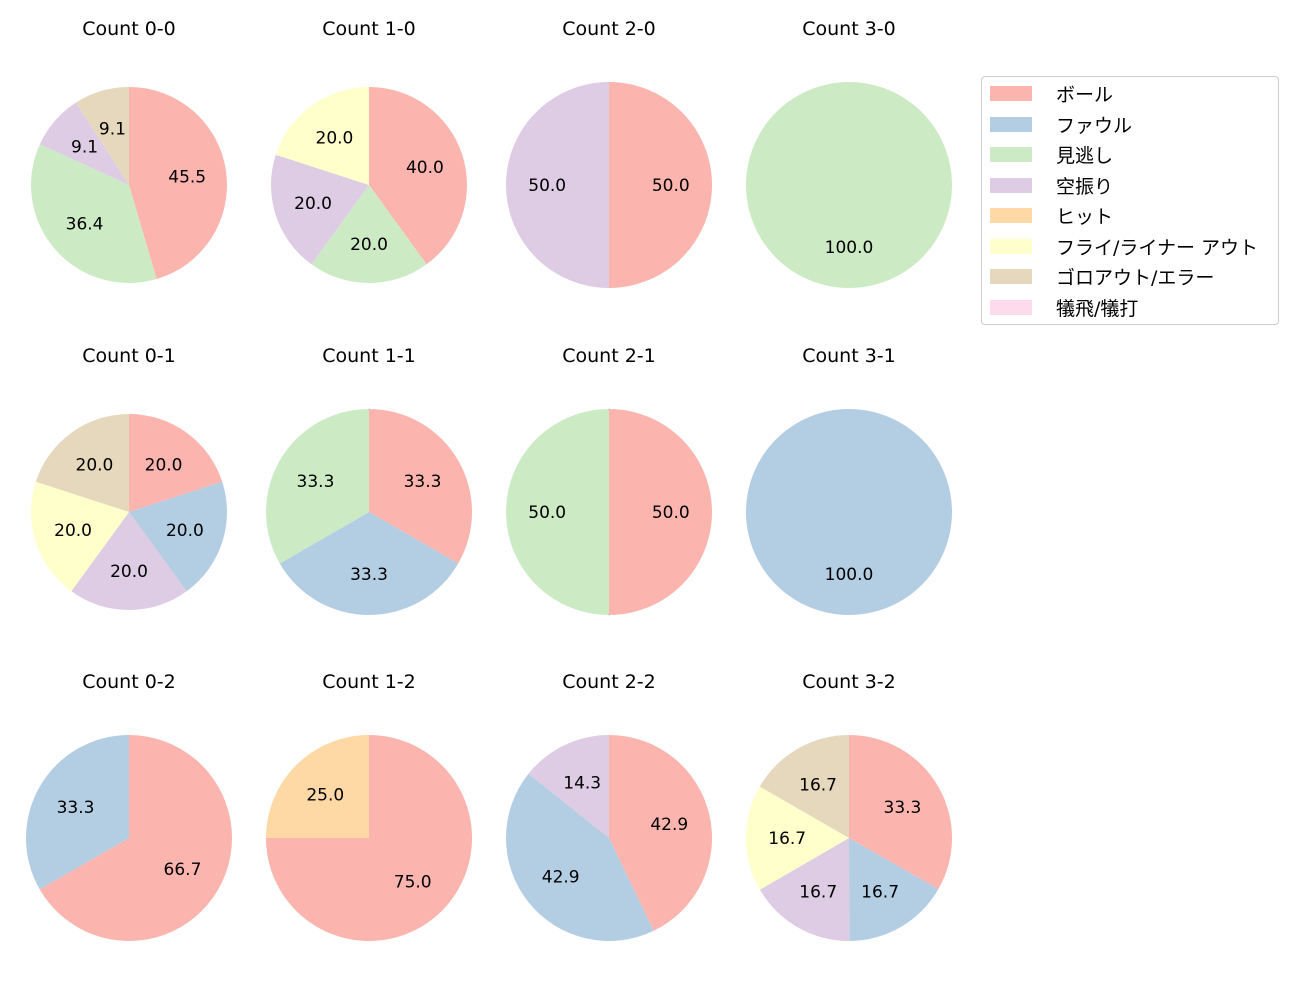  What do you see at coordinates (425, 168) in the screenshot?
I see `slice-value-label: 40.0` at bounding box center [425, 168].